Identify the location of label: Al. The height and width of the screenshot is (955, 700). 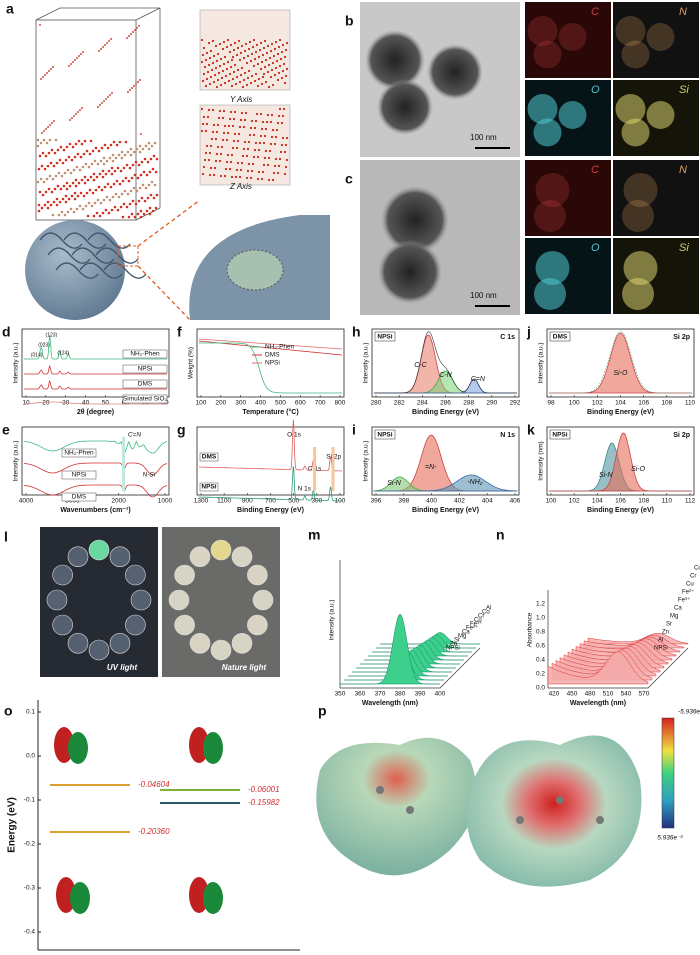
(660, 641).